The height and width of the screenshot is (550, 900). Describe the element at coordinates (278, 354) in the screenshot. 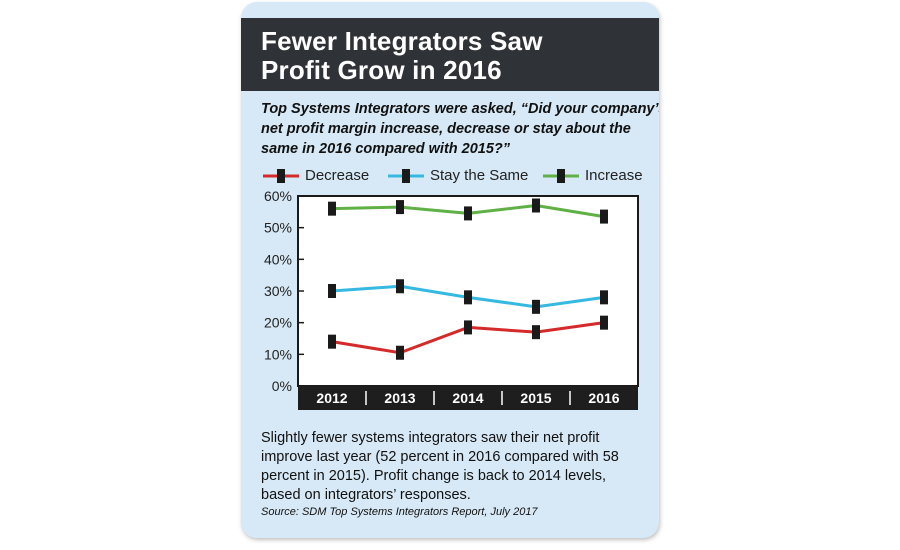

I see `y-tick-label-10: 10%` at that location.